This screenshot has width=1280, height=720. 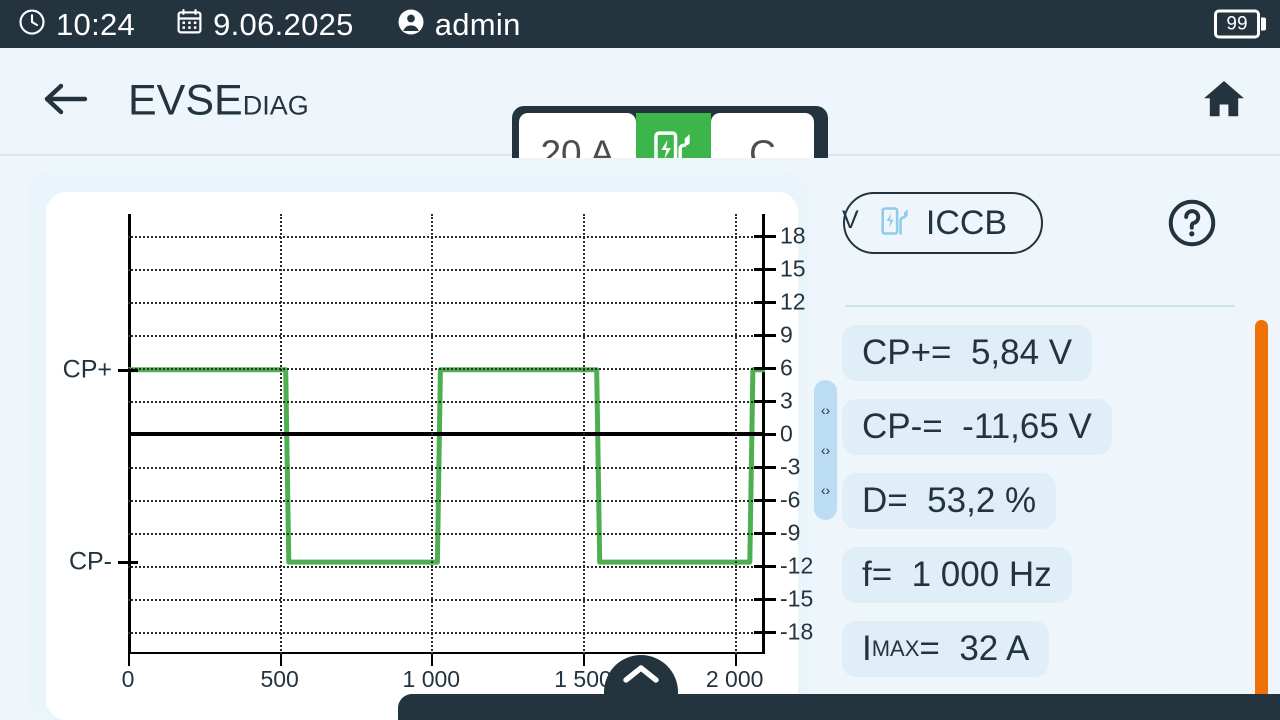 I want to click on scrollbar-track, so click(x=1264, y=439).